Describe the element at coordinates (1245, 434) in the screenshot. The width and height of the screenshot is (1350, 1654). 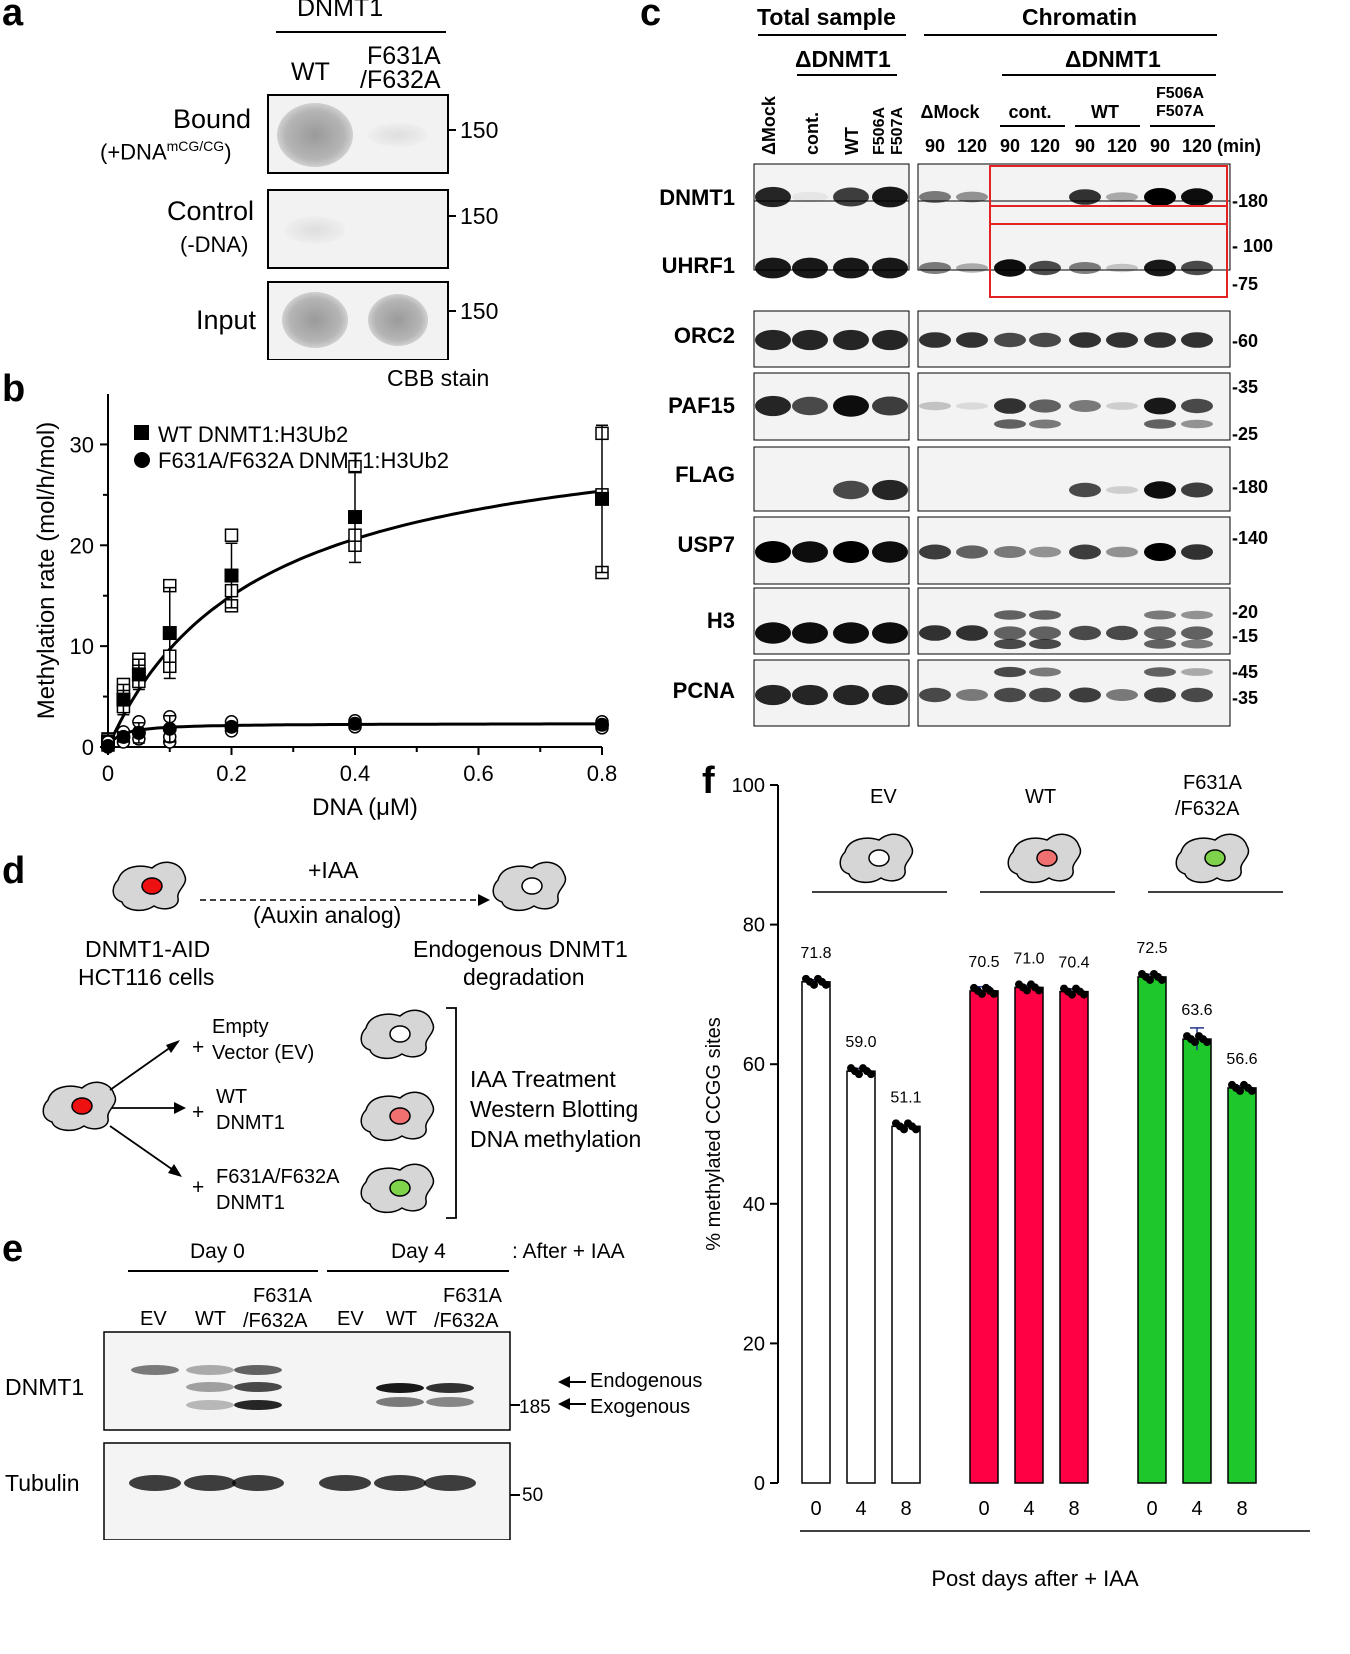
I see `marker-label: -25` at that location.